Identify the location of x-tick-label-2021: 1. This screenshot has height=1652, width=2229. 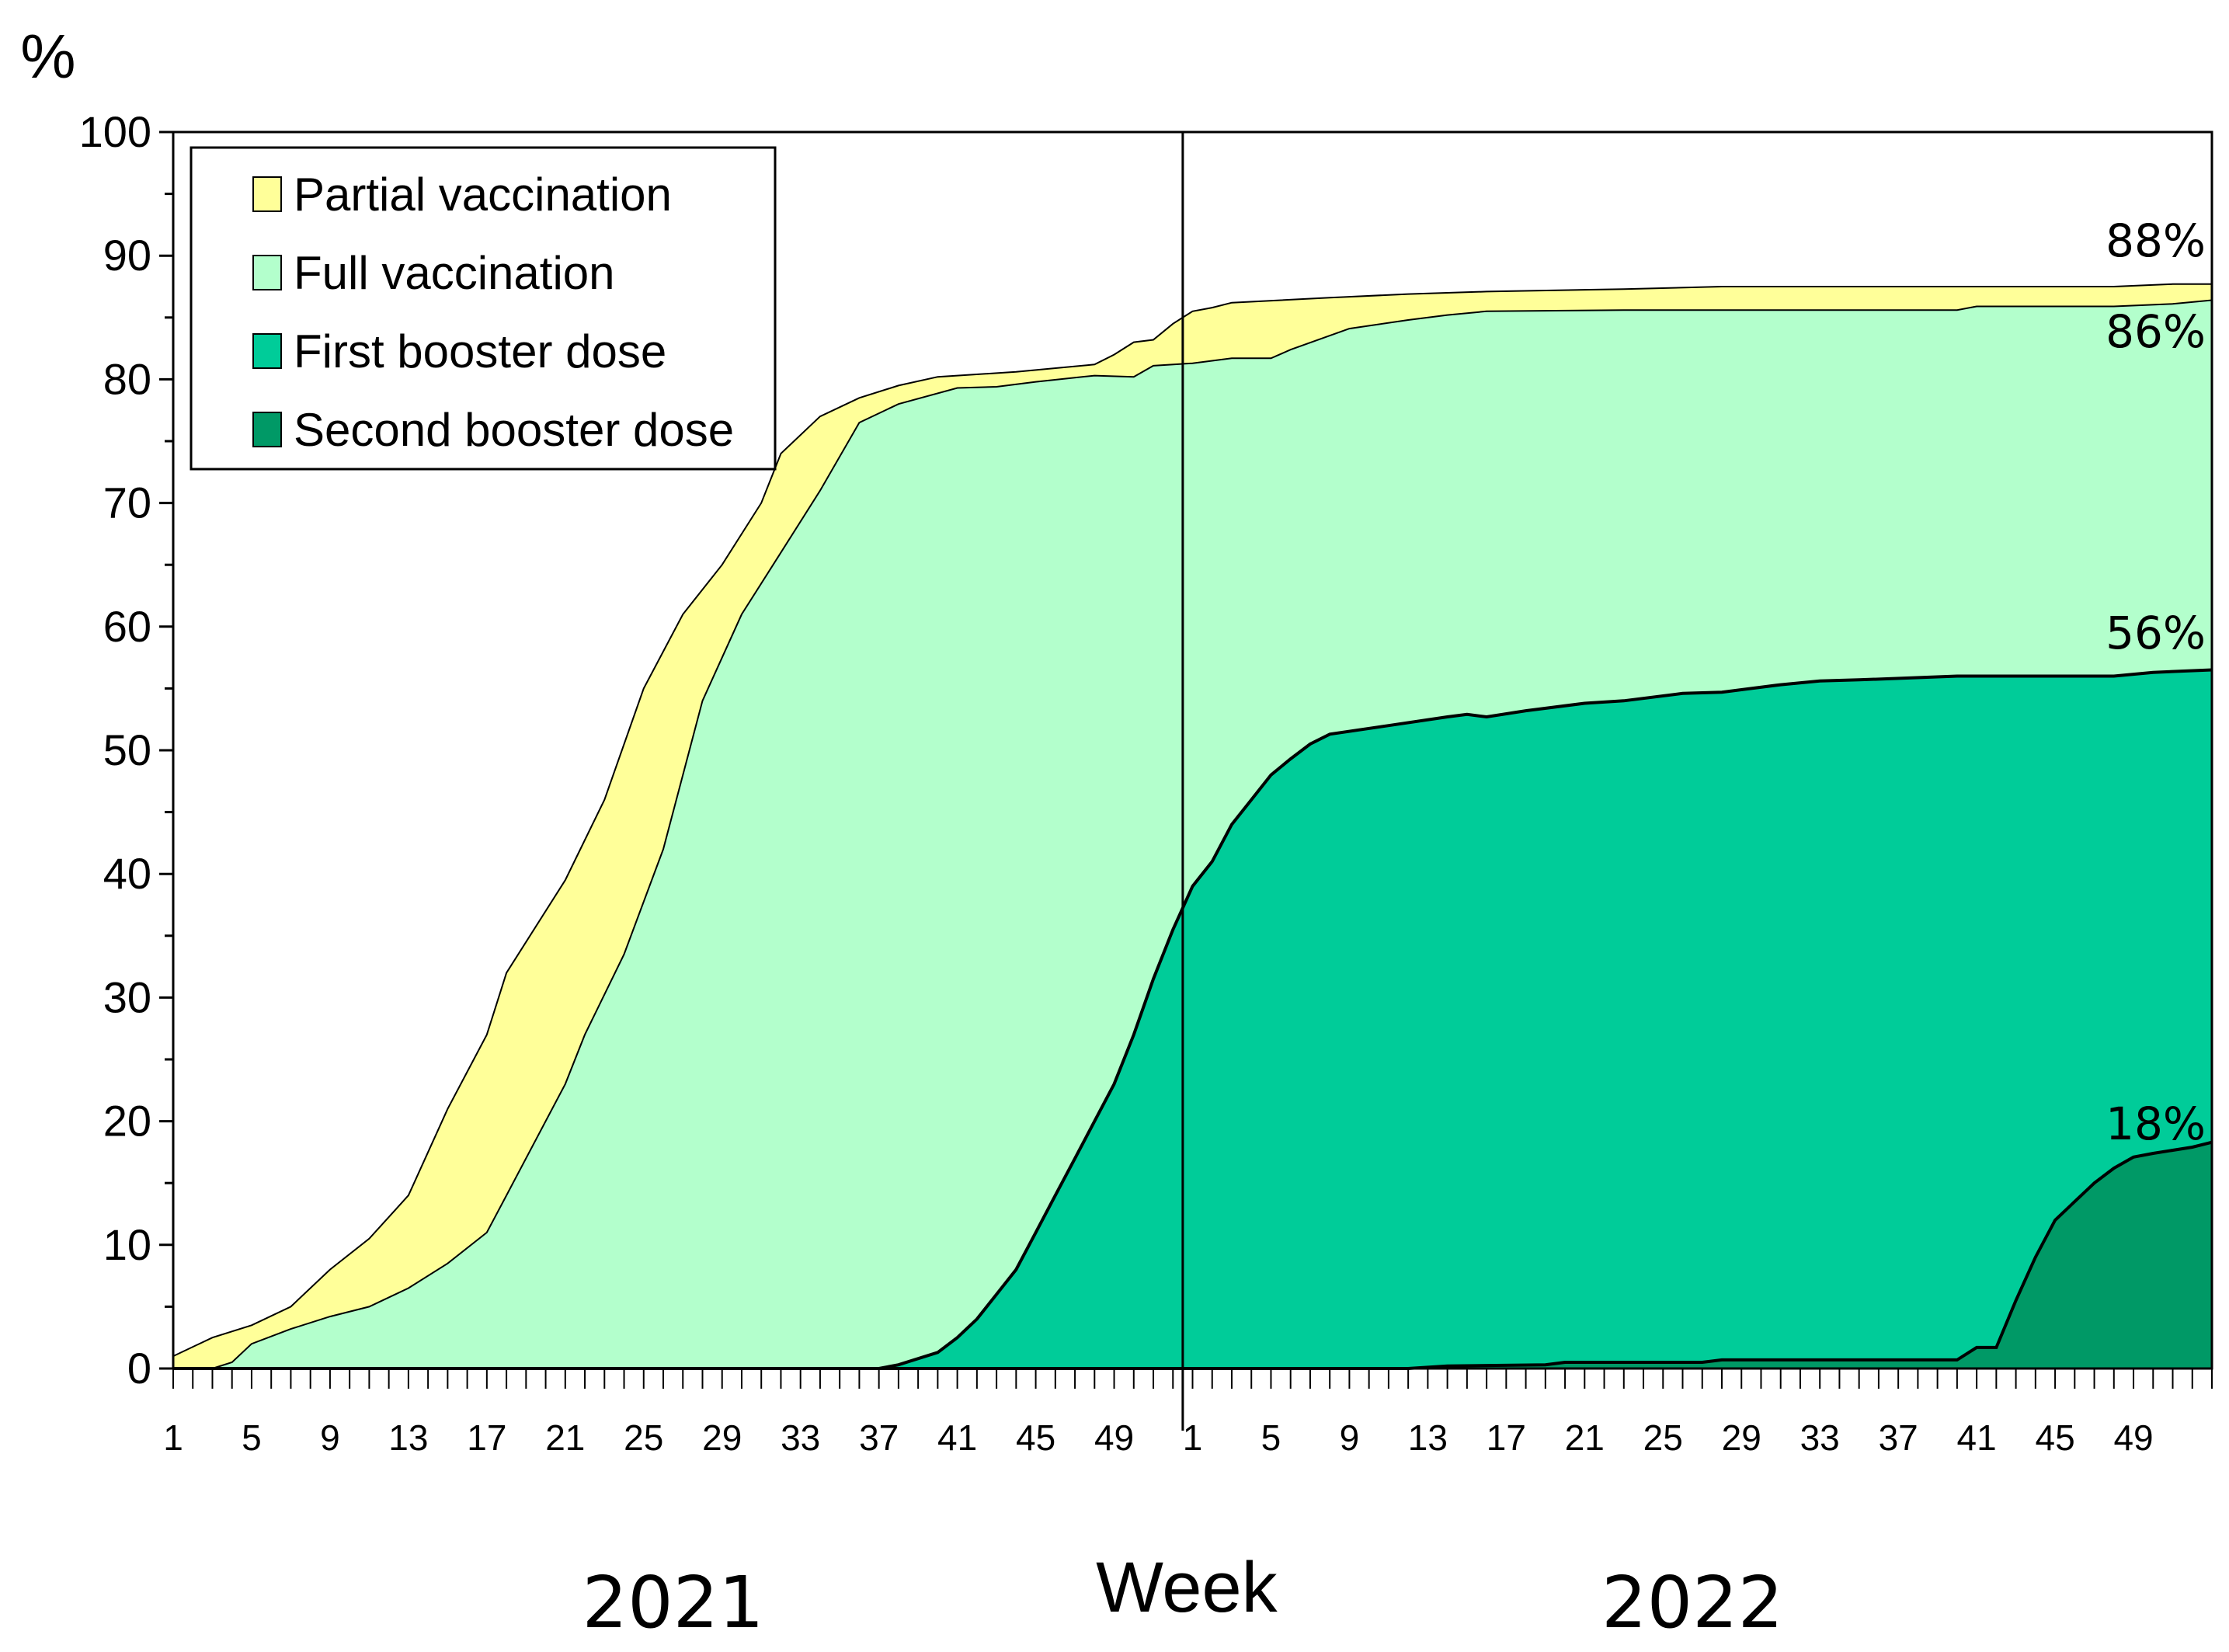
(173, 1437).